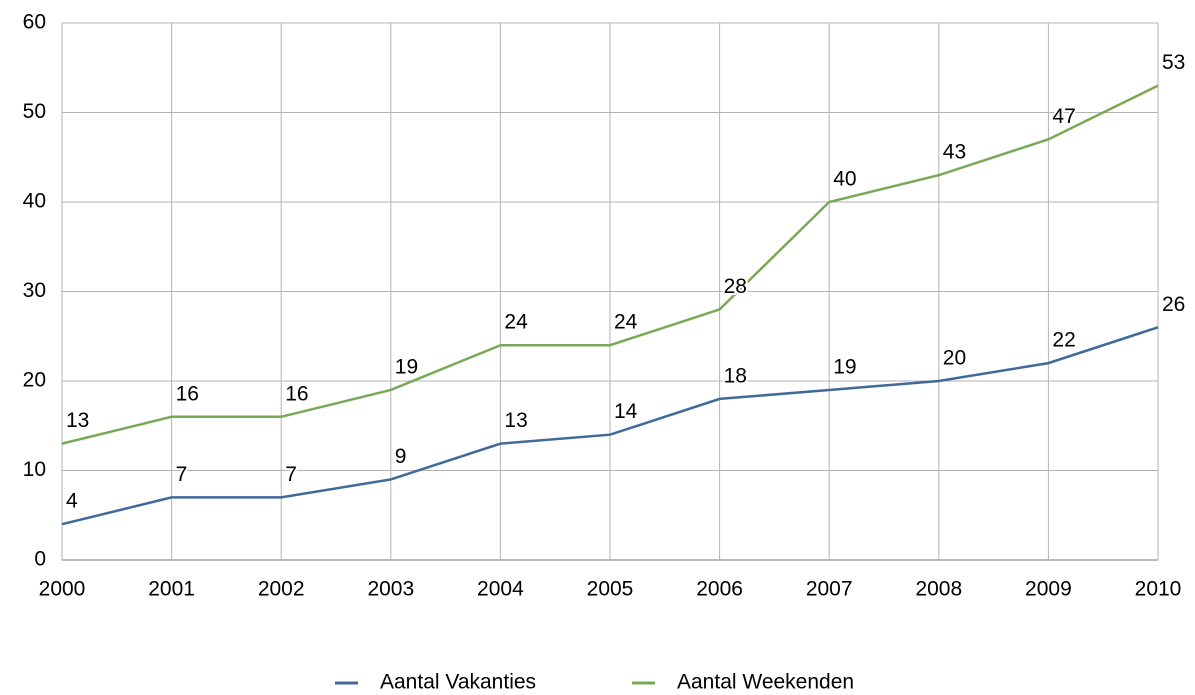  I want to click on x-tick-label: 2008, so click(938, 589).